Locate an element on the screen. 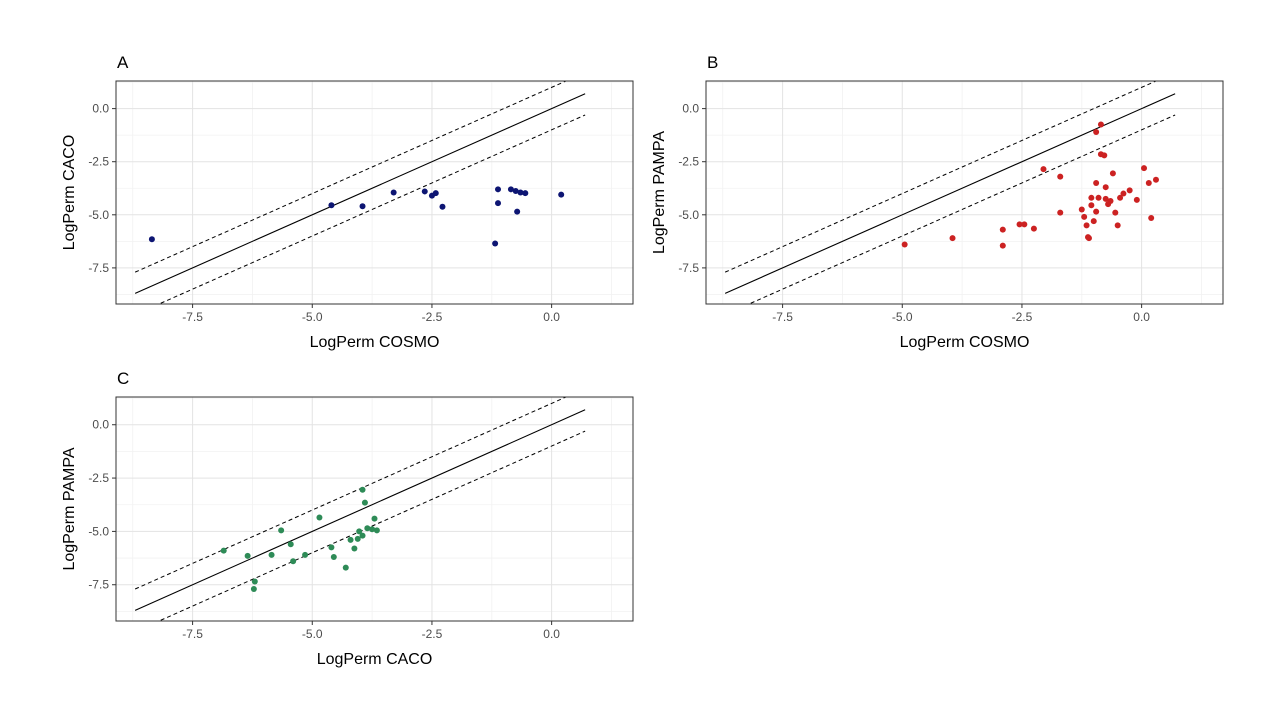 This screenshot has width=1280, height=720. panel-a-y-axis-title: LogPerm CACO is located at coordinates (69, 193).